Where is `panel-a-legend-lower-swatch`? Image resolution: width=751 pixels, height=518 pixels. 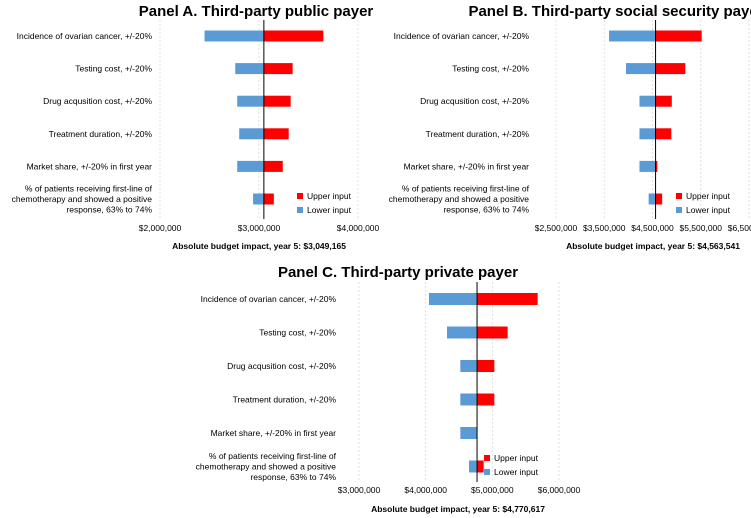
panel-a-legend-lower-swatch is located at coordinates (300, 210).